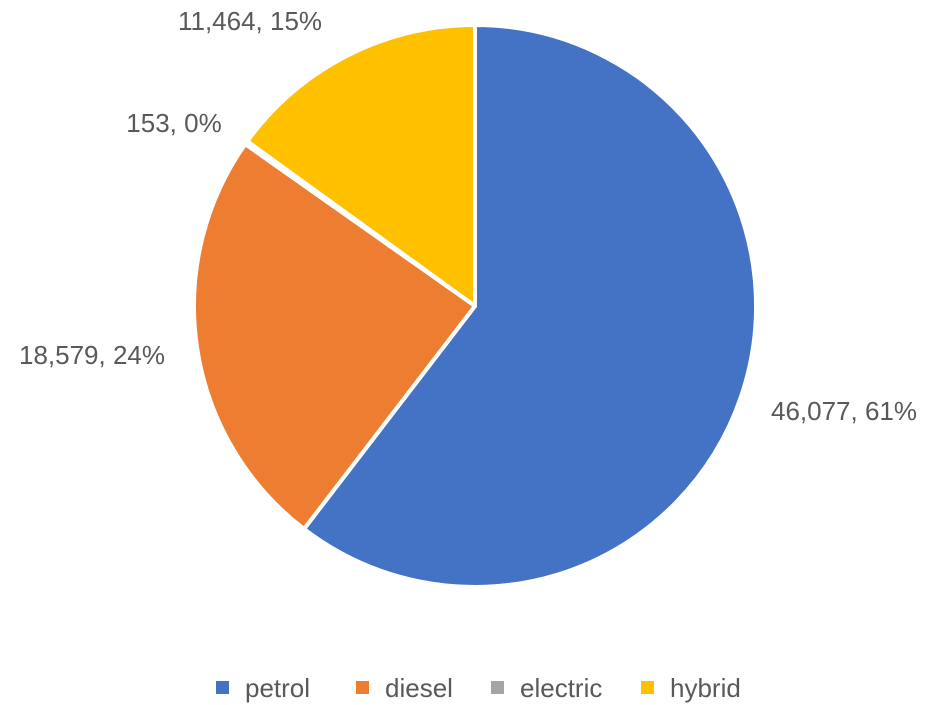 The height and width of the screenshot is (705, 929). What do you see at coordinates (705, 688) in the screenshot?
I see `legend-label-hybrid: hybrid` at bounding box center [705, 688].